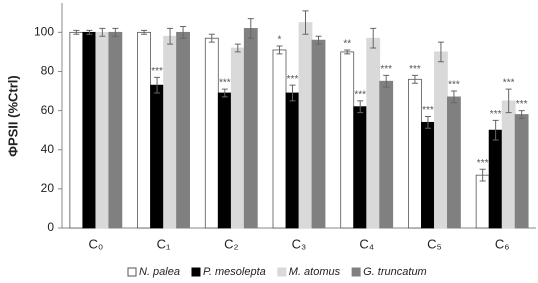 Image resolution: width=538 pixels, height=283 pixels. What do you see at coordinates (234, 272) in the screenshot?
I see `legend-label: P. mesolepta` at bounding box center [234, 272].